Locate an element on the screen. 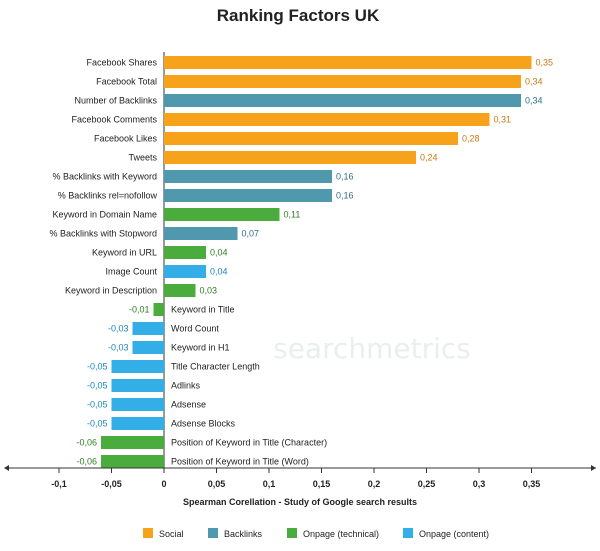 The width and height of the screenshot is (600, 551). category-label: Number of Backlinks is located at coordinates (115, 101).